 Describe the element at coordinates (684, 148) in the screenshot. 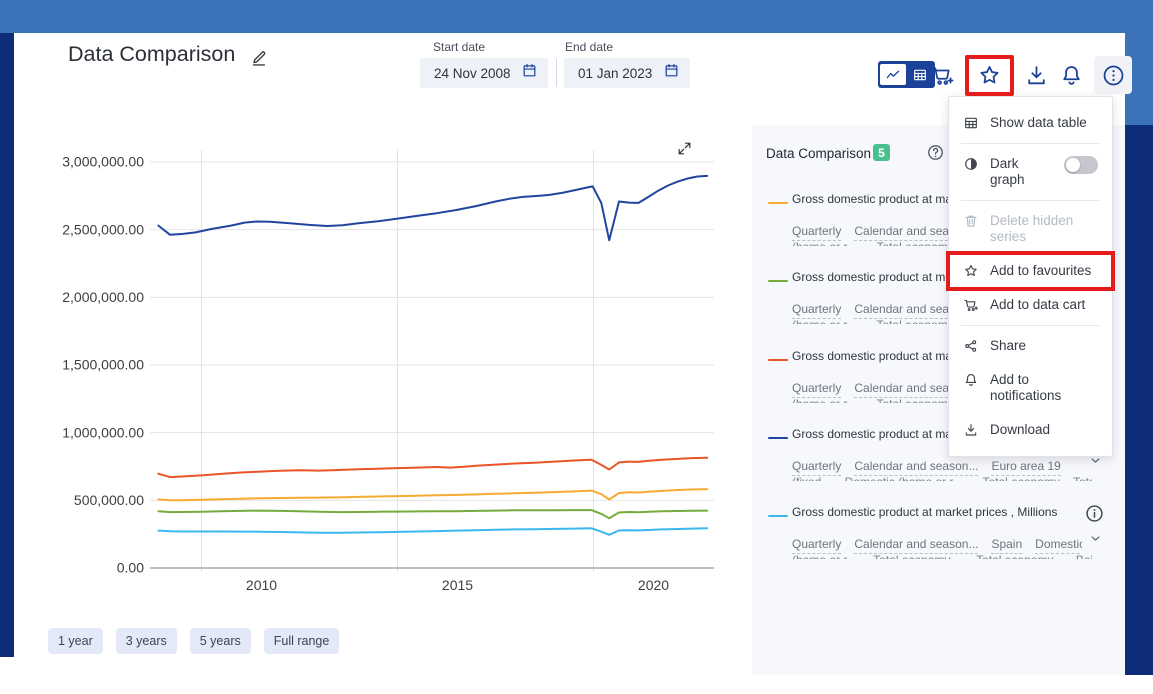

I see `expand-icon` at that location.